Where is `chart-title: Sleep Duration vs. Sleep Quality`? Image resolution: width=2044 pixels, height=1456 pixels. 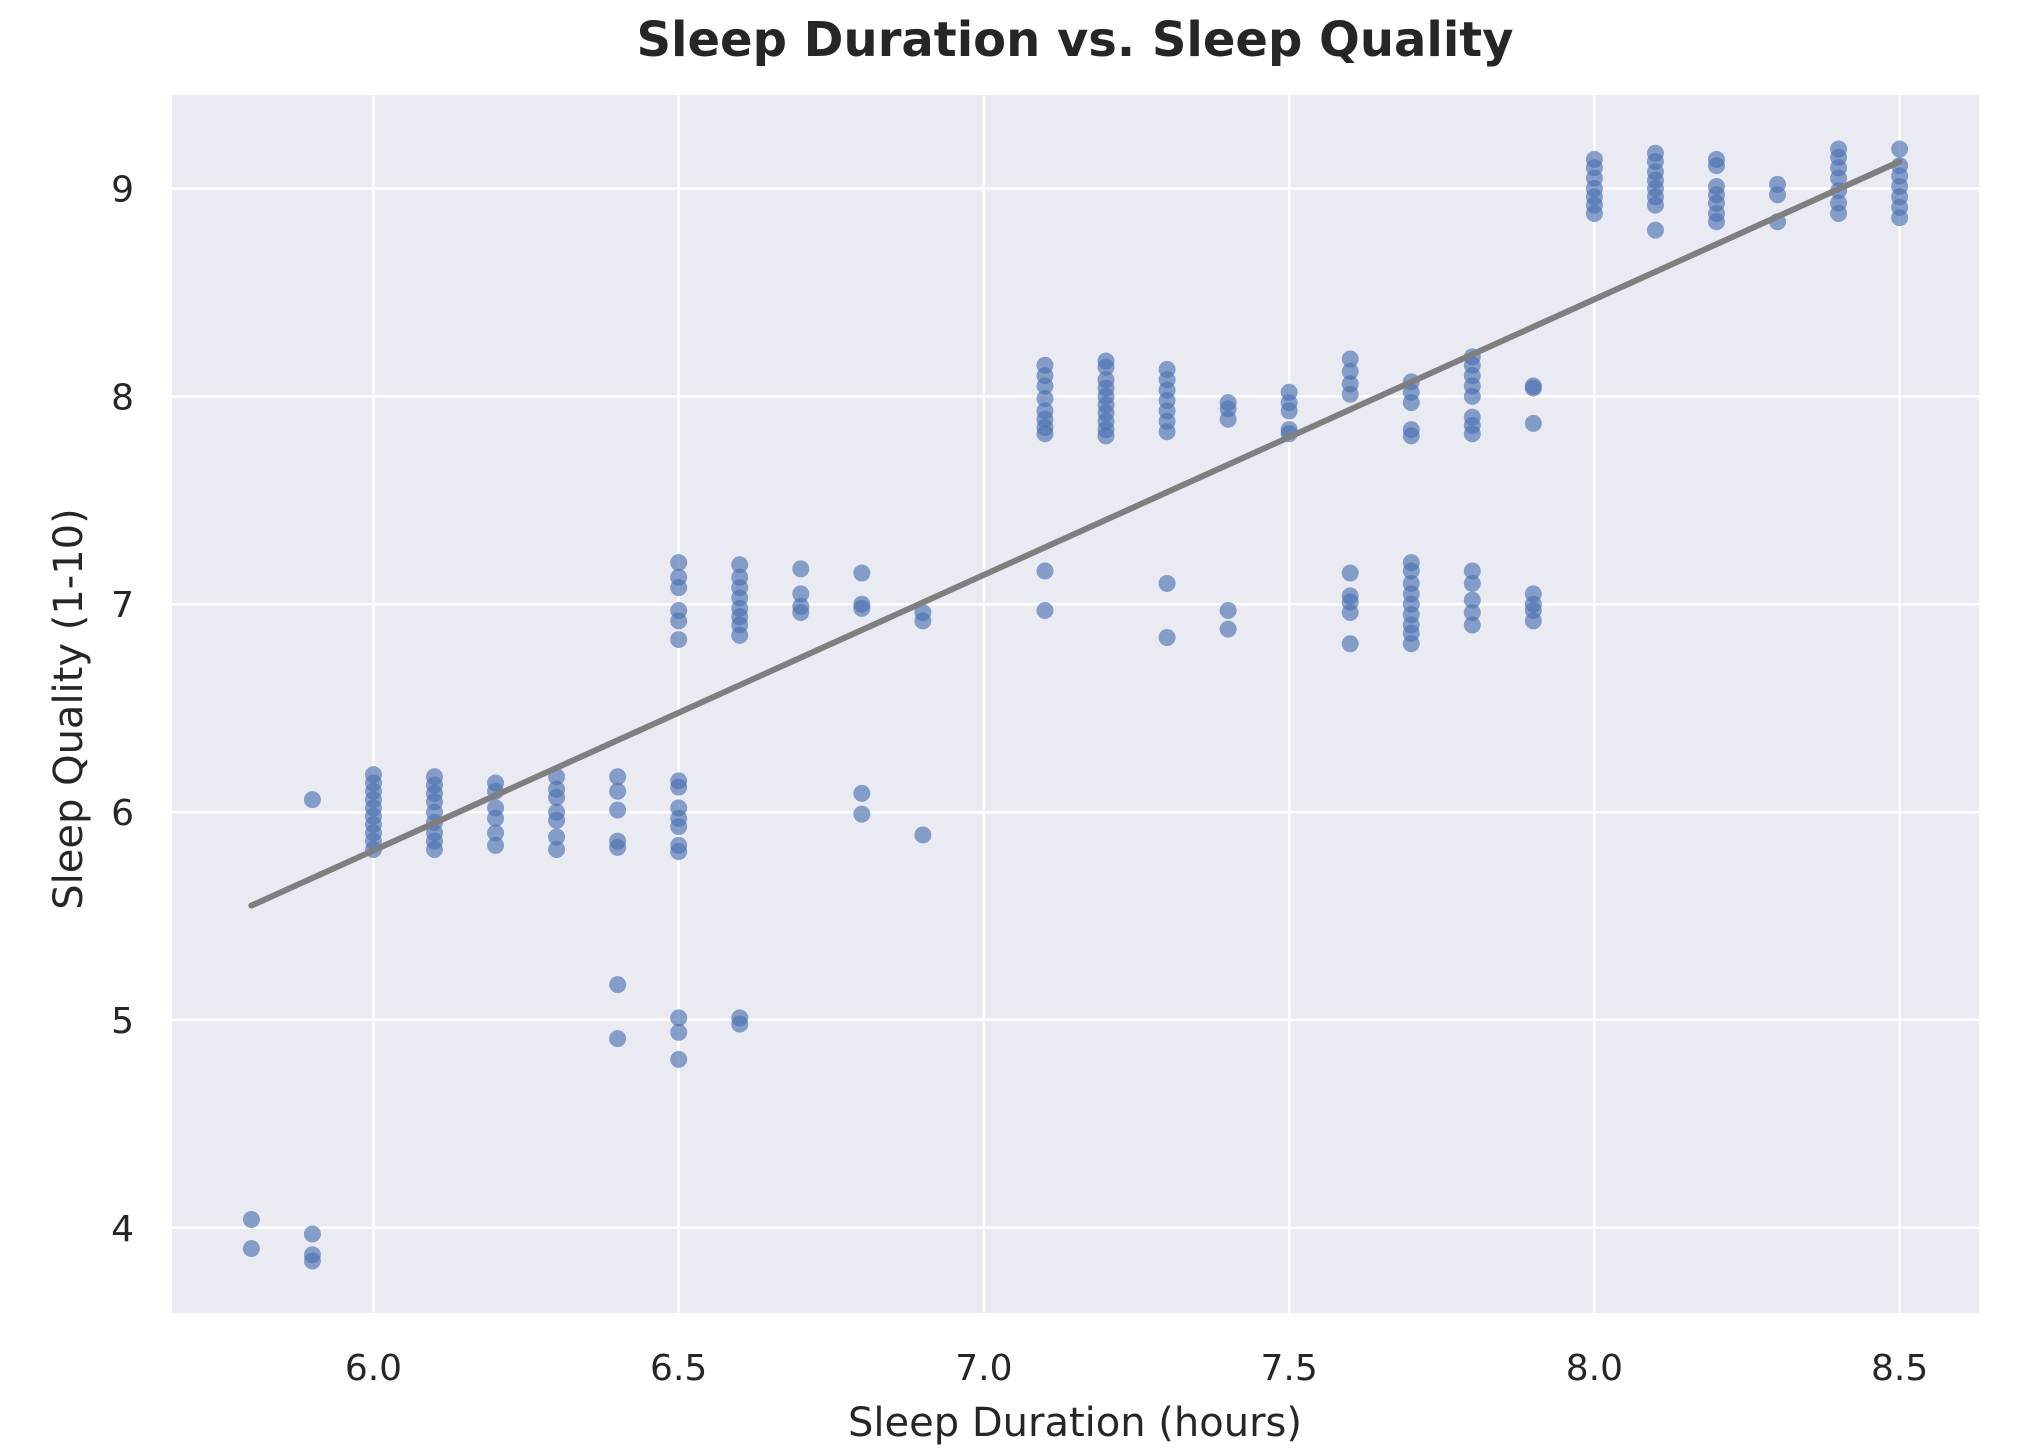
chart-title: Sleep Duration vs. Sleep Quality is located at coordinates (1074, 40).